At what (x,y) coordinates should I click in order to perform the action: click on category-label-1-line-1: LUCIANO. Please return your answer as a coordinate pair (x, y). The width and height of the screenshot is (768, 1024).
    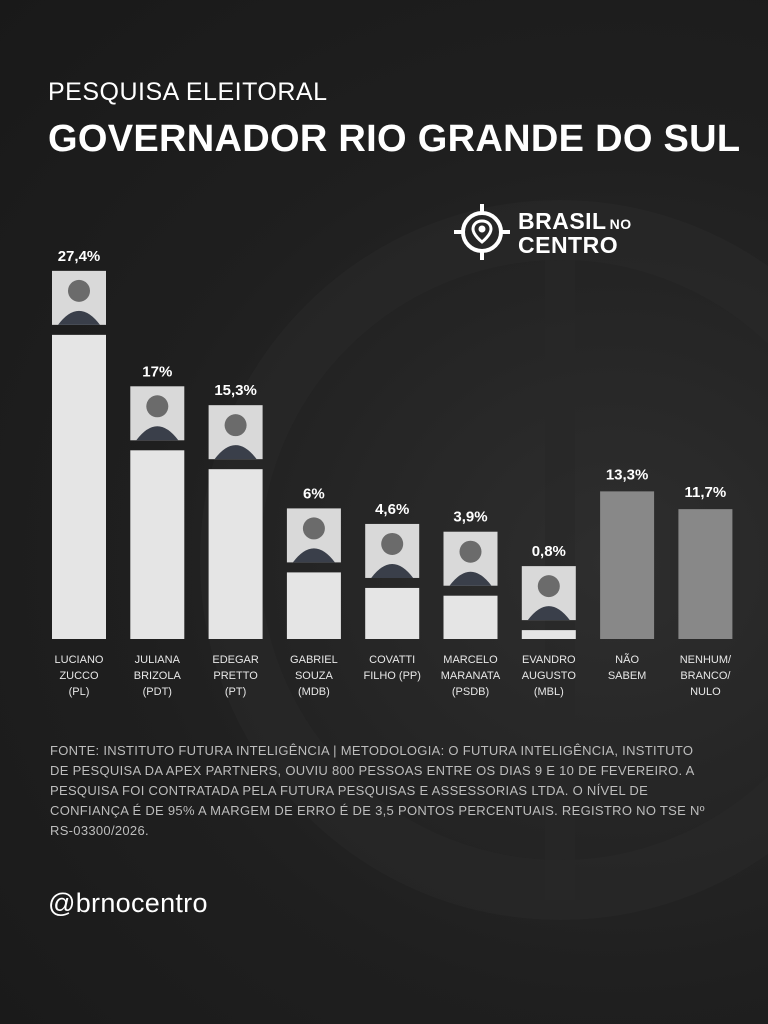
    Looking at the image, I should click on (79, 660).